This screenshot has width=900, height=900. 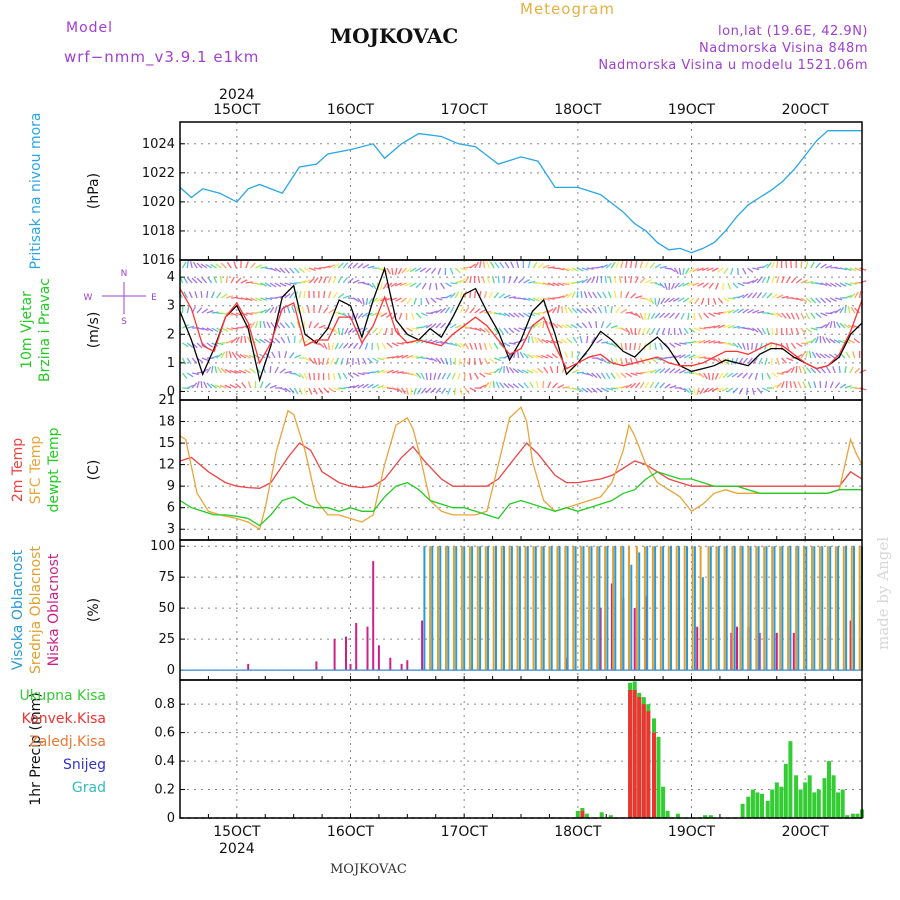 I want to click on y-tick-label: 0.8, so click(x=164, y=704).